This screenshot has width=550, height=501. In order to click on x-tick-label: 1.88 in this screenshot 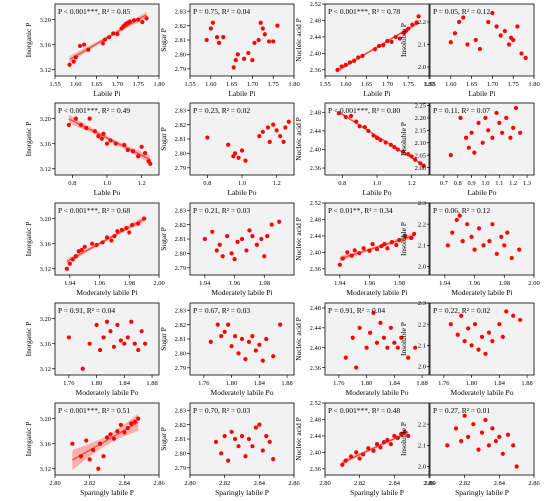, I will do `click(421, 383)`.